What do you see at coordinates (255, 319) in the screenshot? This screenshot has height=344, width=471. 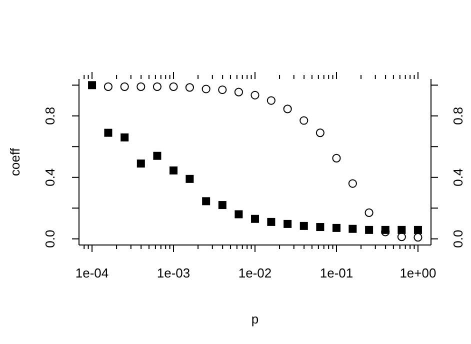 I see `x-axis-title: p` at bounding box center [255, 319].